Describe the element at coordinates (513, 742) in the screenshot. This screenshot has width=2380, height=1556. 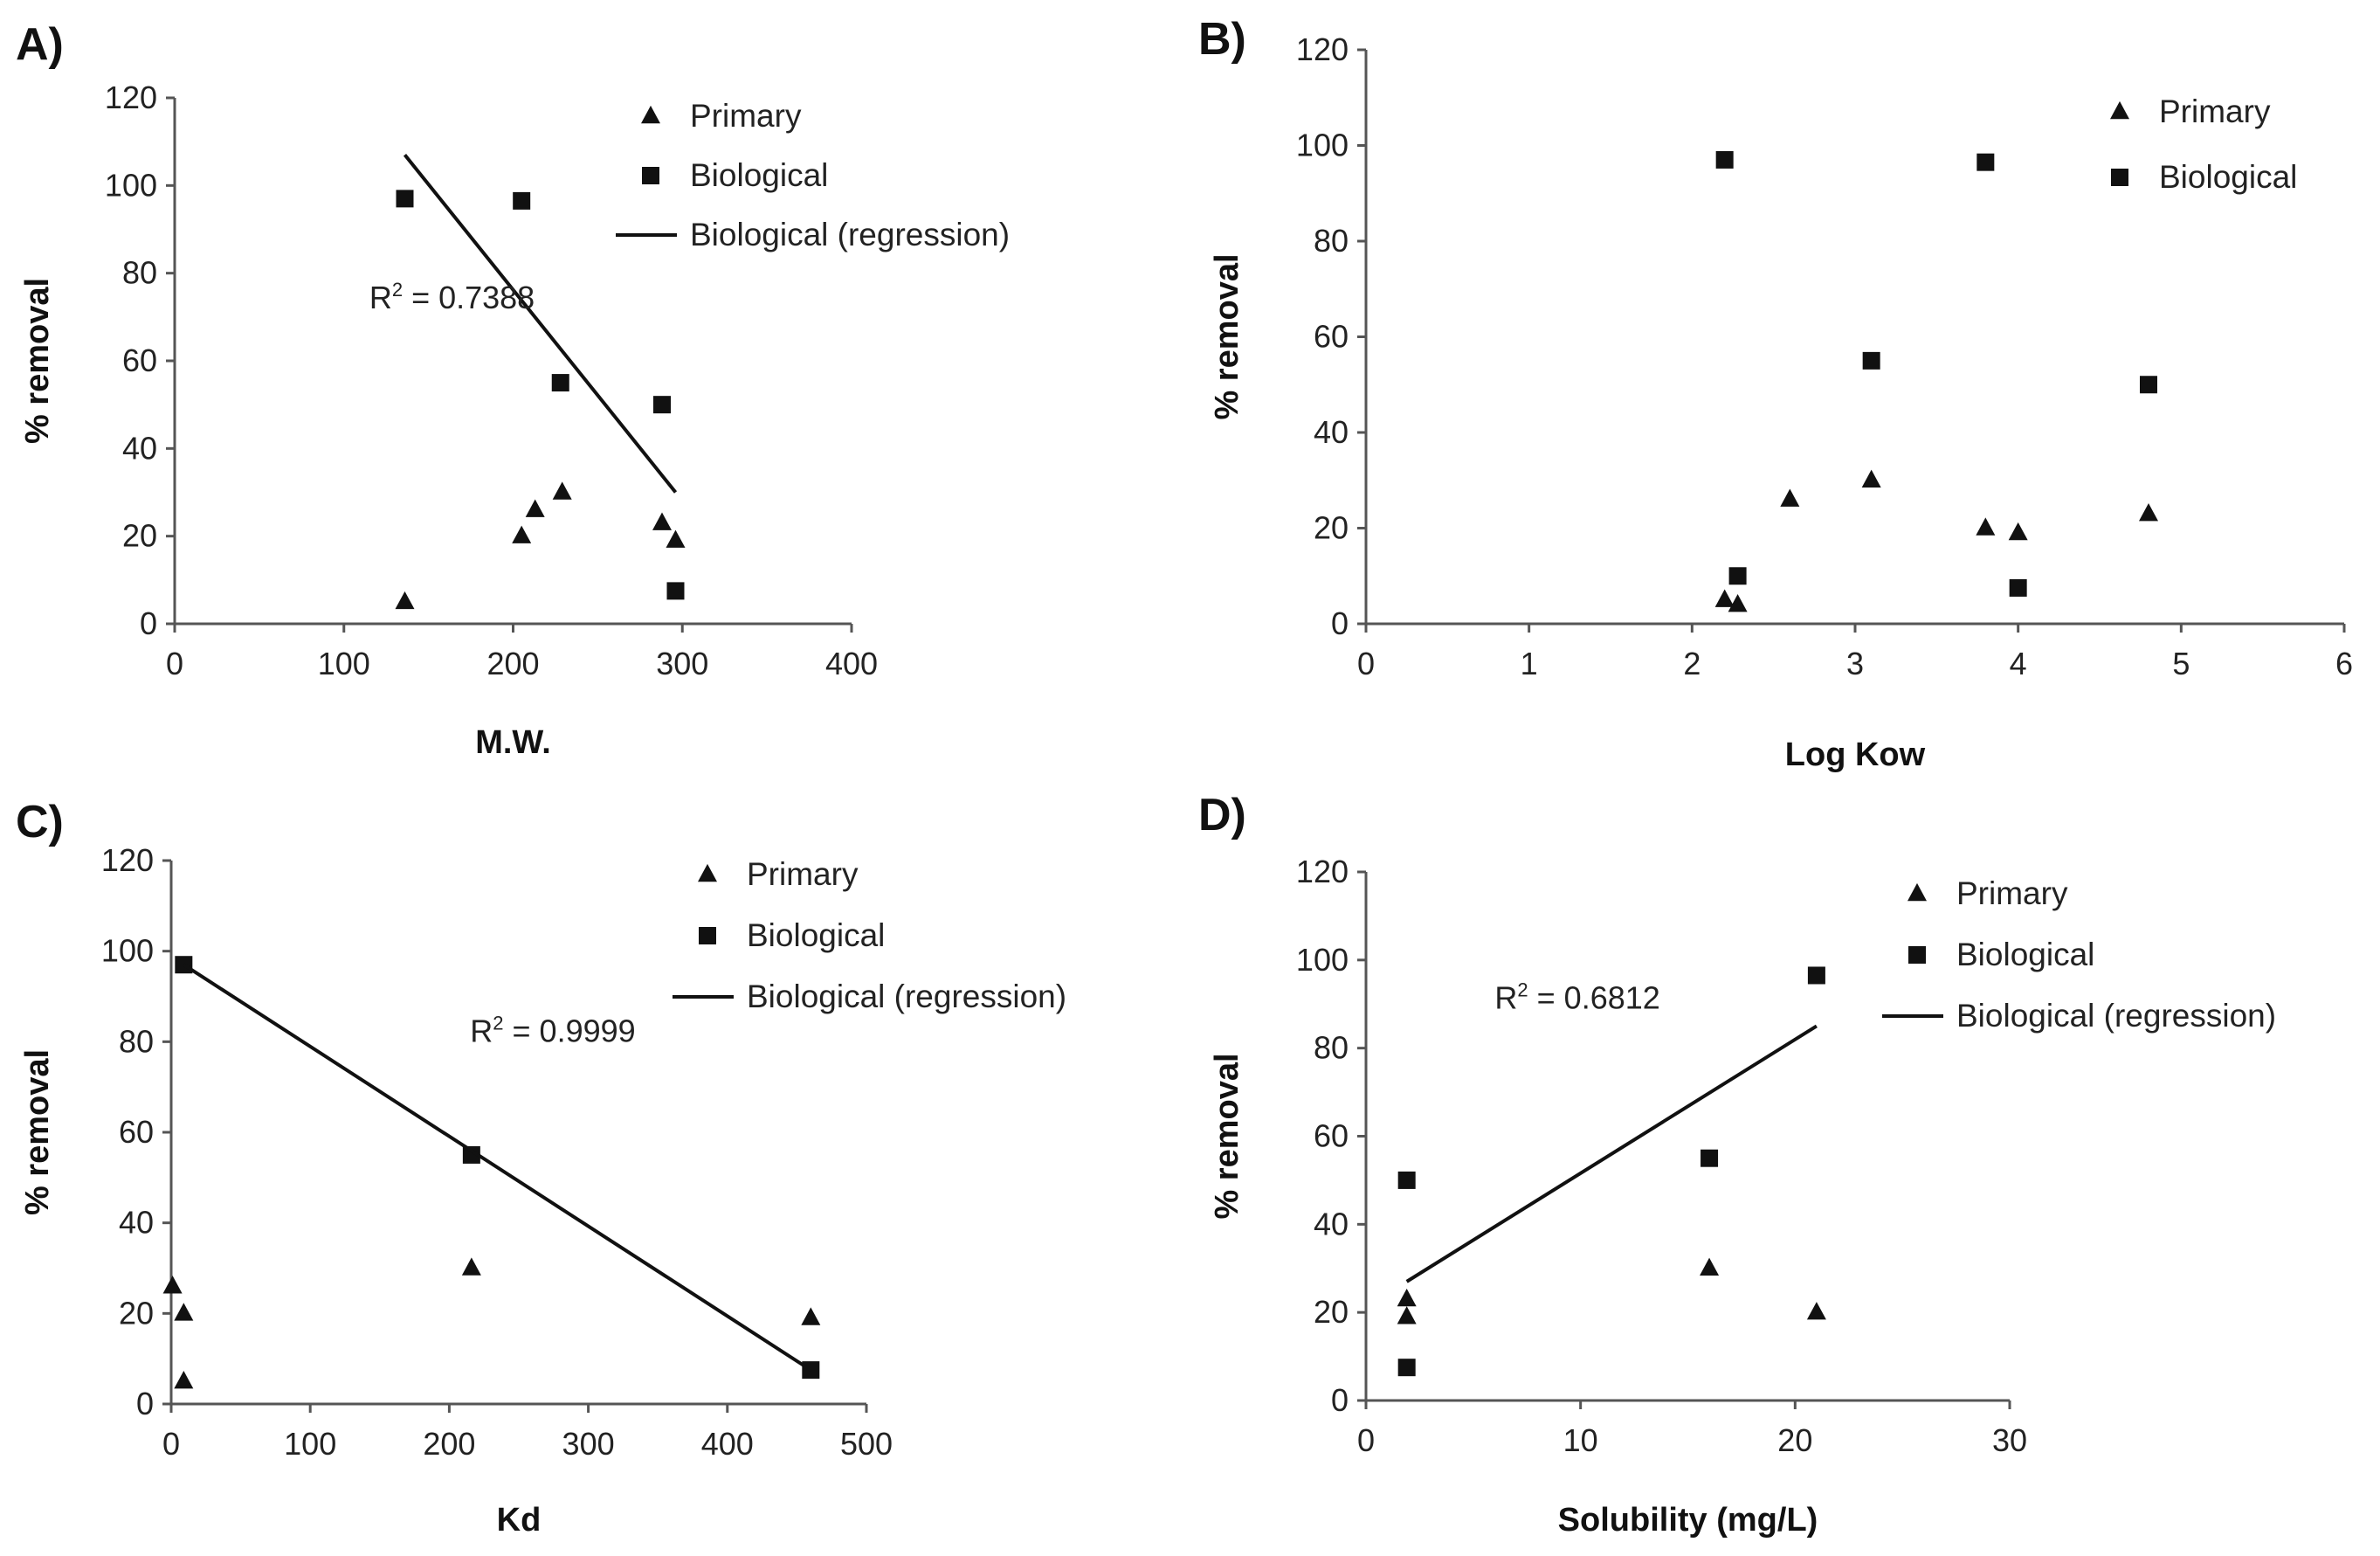
I see `x-axis-title: M.W.` at that location.